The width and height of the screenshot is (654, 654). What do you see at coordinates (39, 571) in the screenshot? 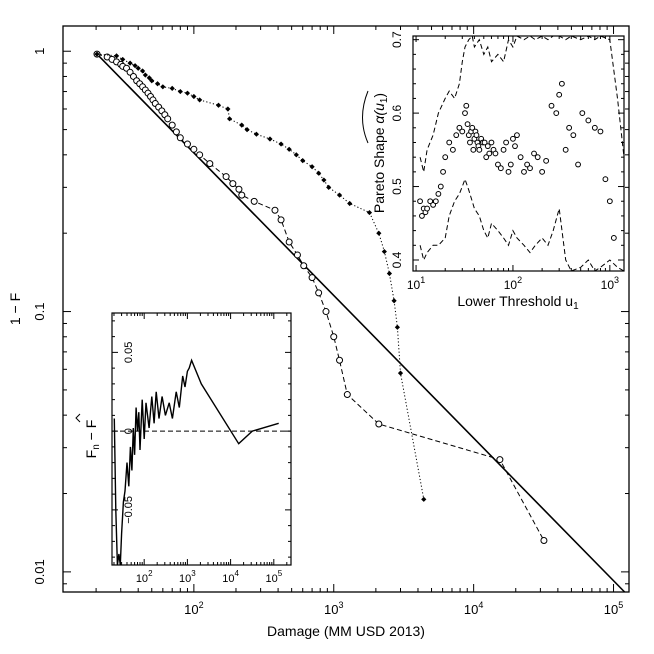
I see `y-tick-label: 0.01` at bounding box center [39, 571].